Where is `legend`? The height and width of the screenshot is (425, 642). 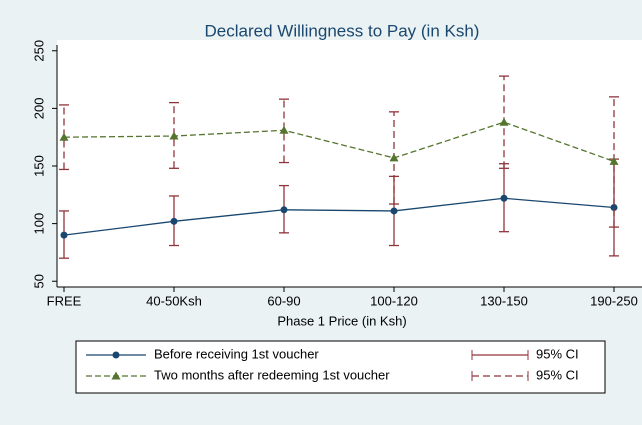 legend is located at coordinates (340, 367).